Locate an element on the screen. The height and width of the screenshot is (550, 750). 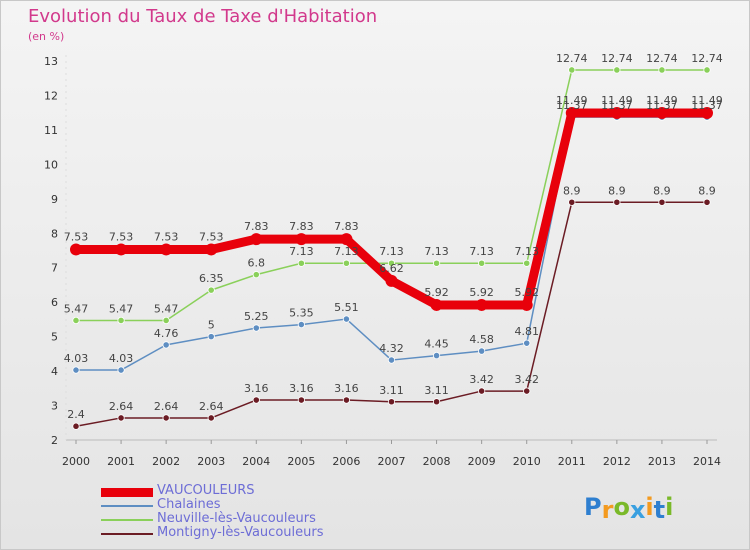
x-tick-label: 2014 is located at coordinates (707, 461).